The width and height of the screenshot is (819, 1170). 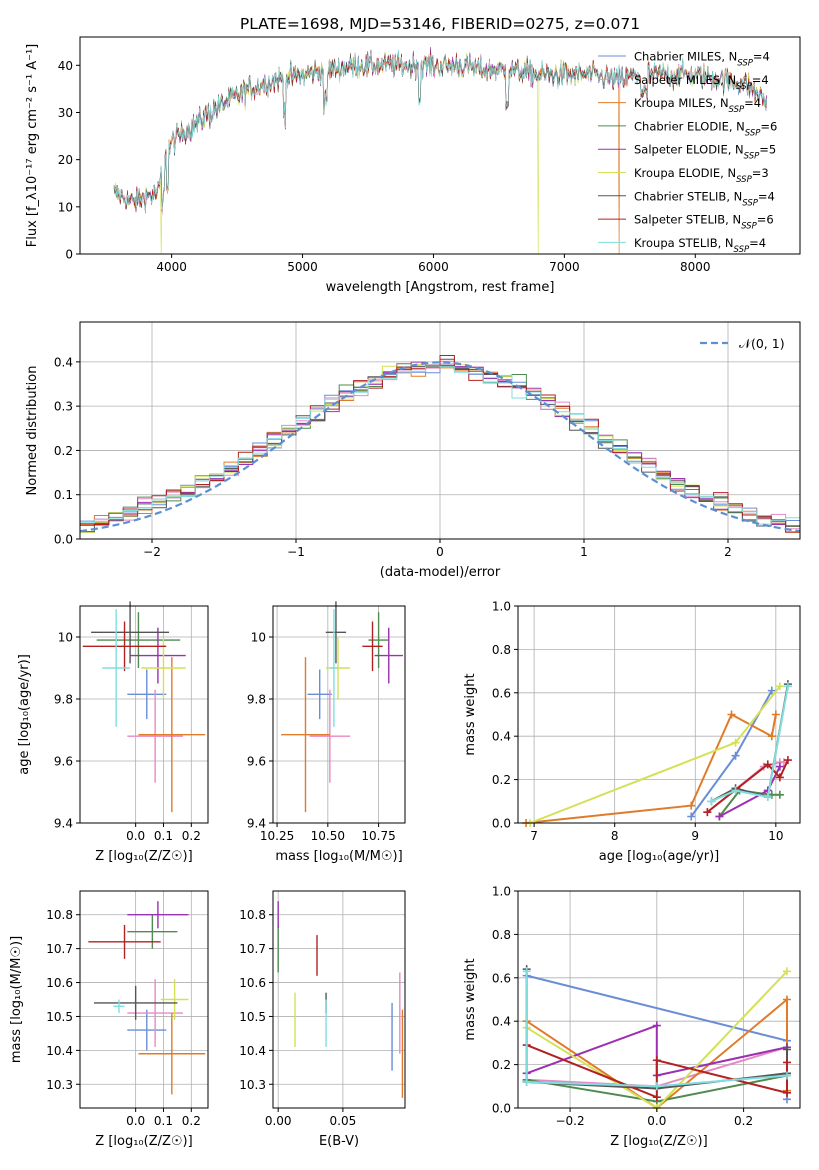 I want to click on x-tick-label: 0, so click(x=440, y=552).